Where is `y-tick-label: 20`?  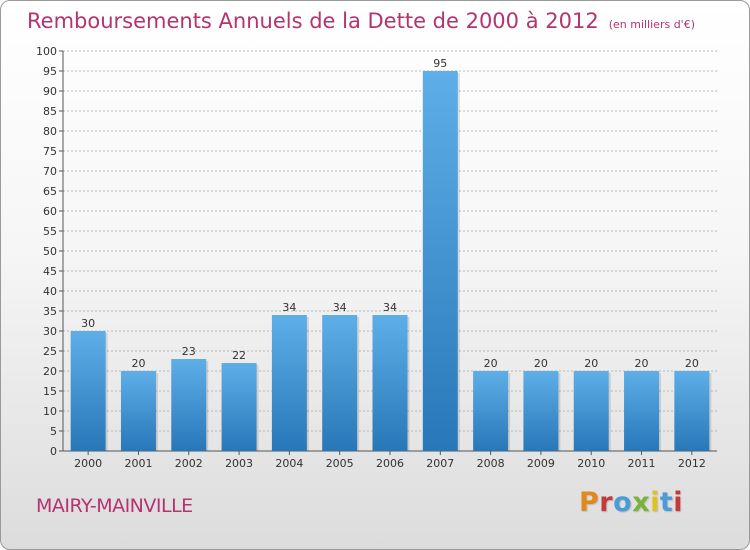
y-tick-label: 20 is located at coordinates (50, 371).